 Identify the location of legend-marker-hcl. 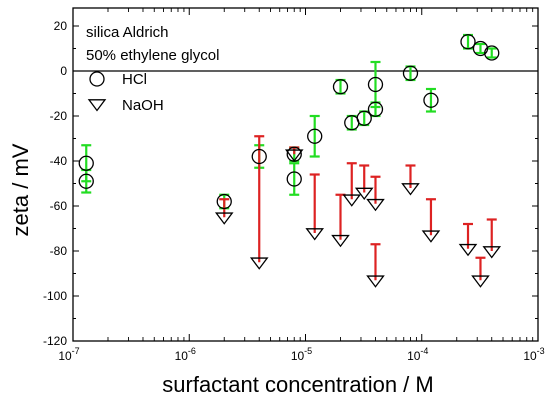
(97, 79).